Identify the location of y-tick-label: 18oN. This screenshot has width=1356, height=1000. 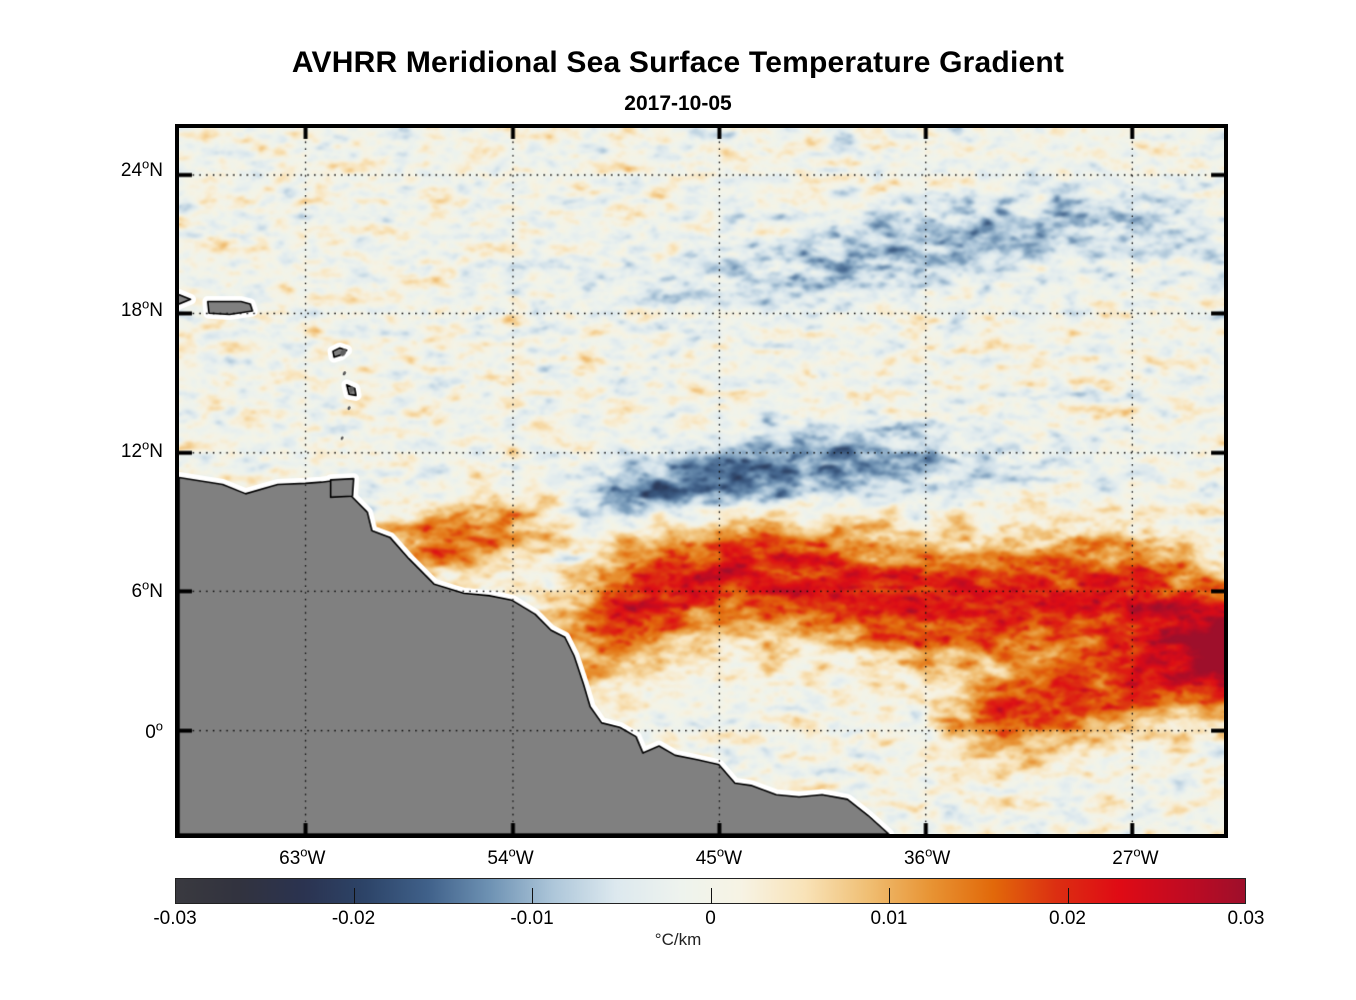
(141, 309).